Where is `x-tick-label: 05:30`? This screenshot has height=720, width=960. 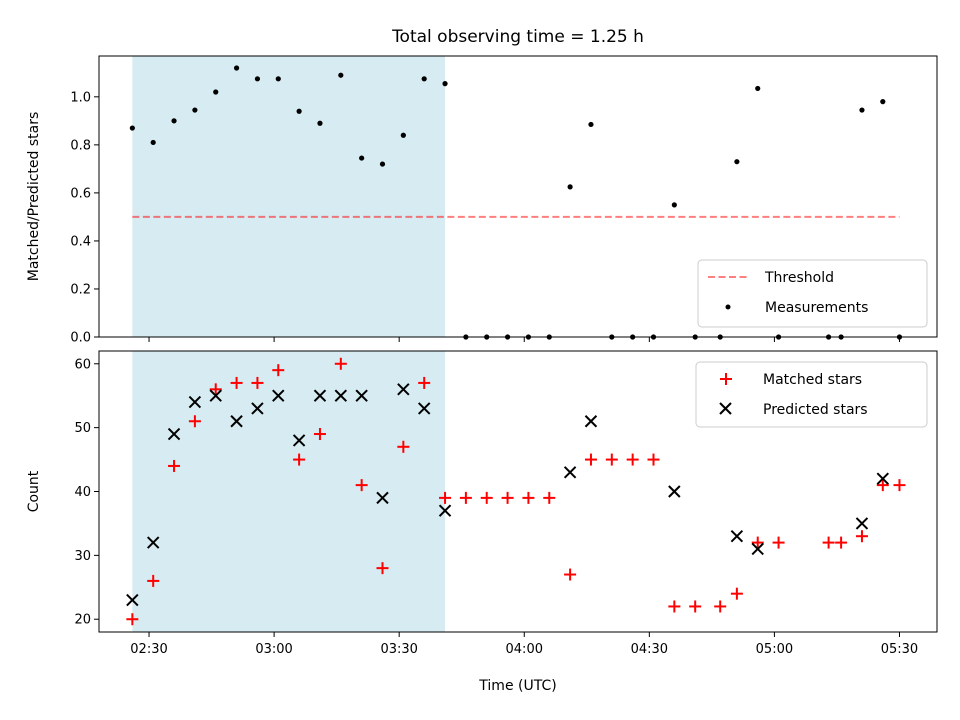
x-tick-label: 05:30 is located at coordinates (899, 649).